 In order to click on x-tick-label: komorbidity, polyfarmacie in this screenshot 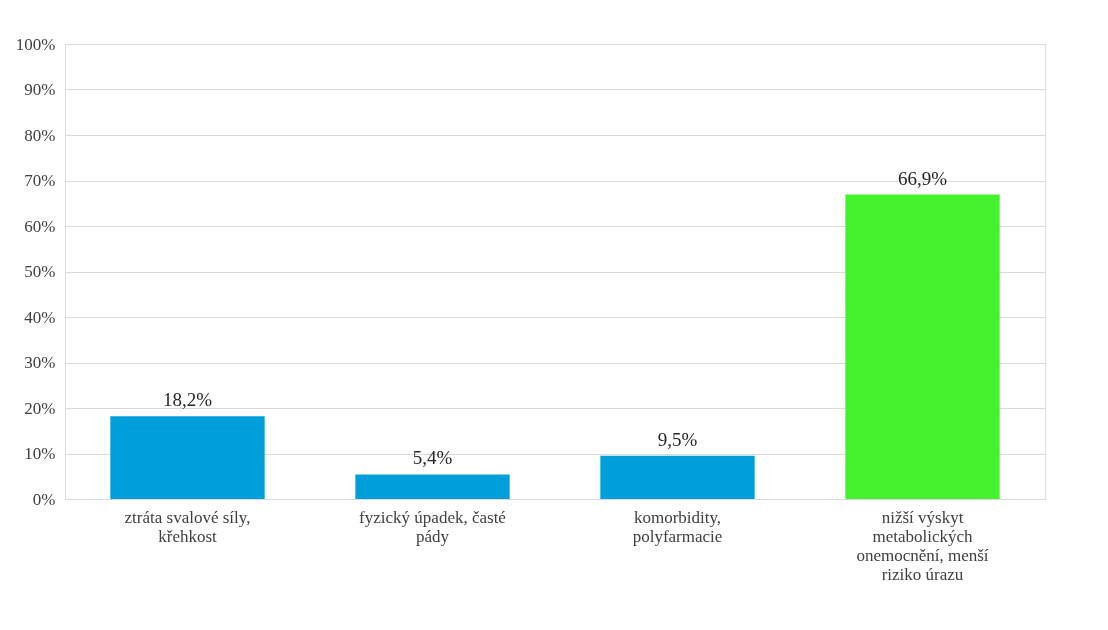, I will do `click(677, 526)`.